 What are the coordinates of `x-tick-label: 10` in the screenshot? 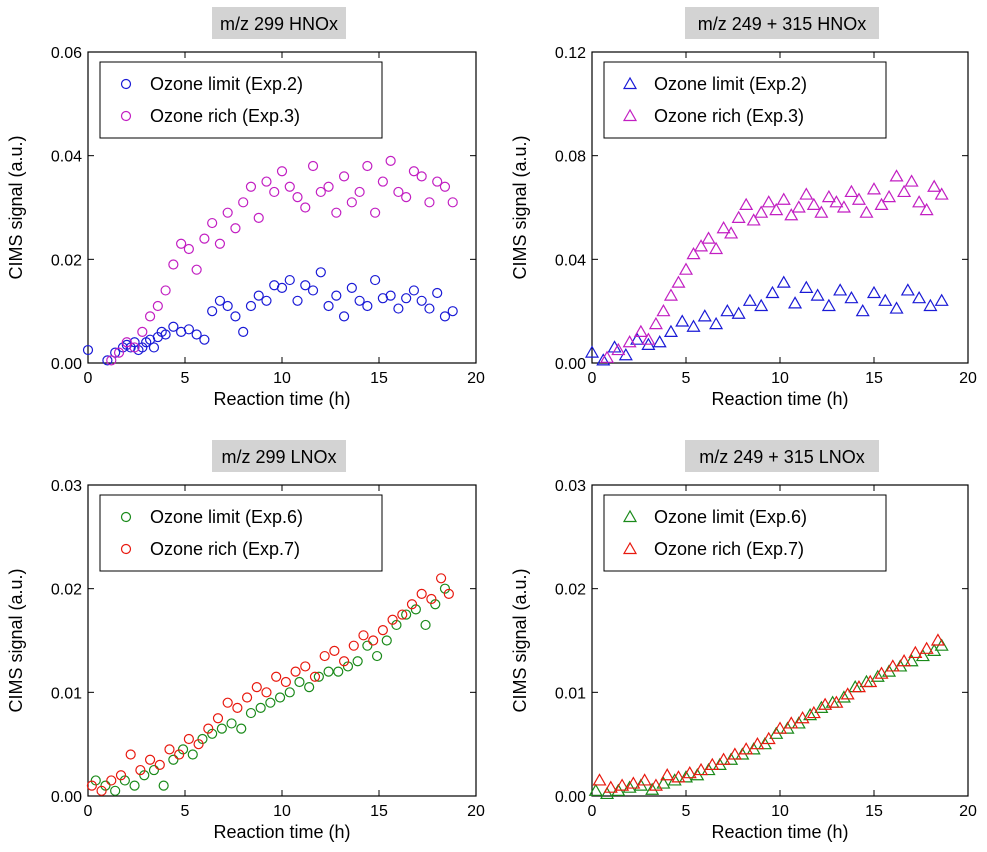 It's located at (780, 378).